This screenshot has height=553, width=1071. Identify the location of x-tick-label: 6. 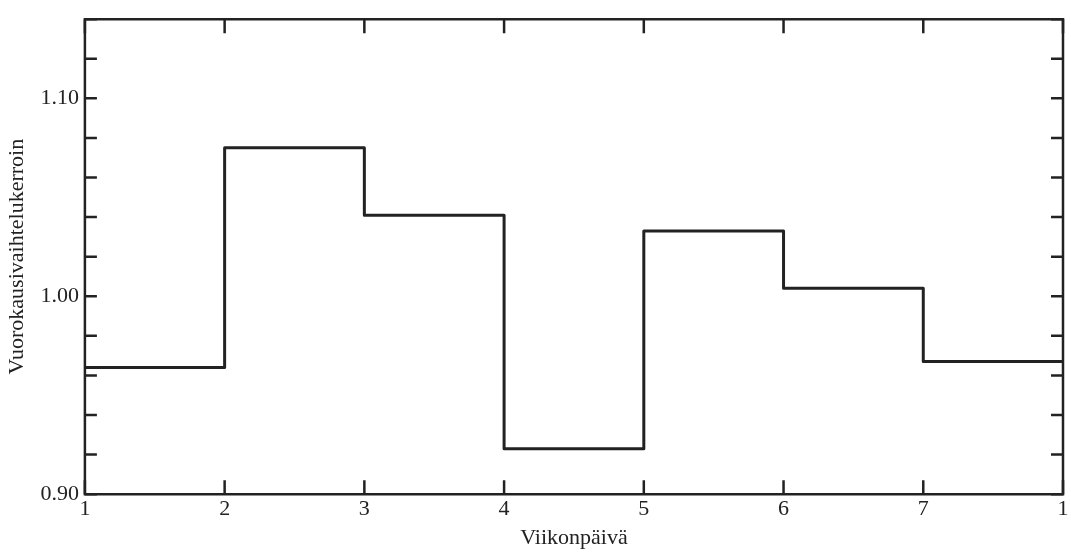
(784, 508).